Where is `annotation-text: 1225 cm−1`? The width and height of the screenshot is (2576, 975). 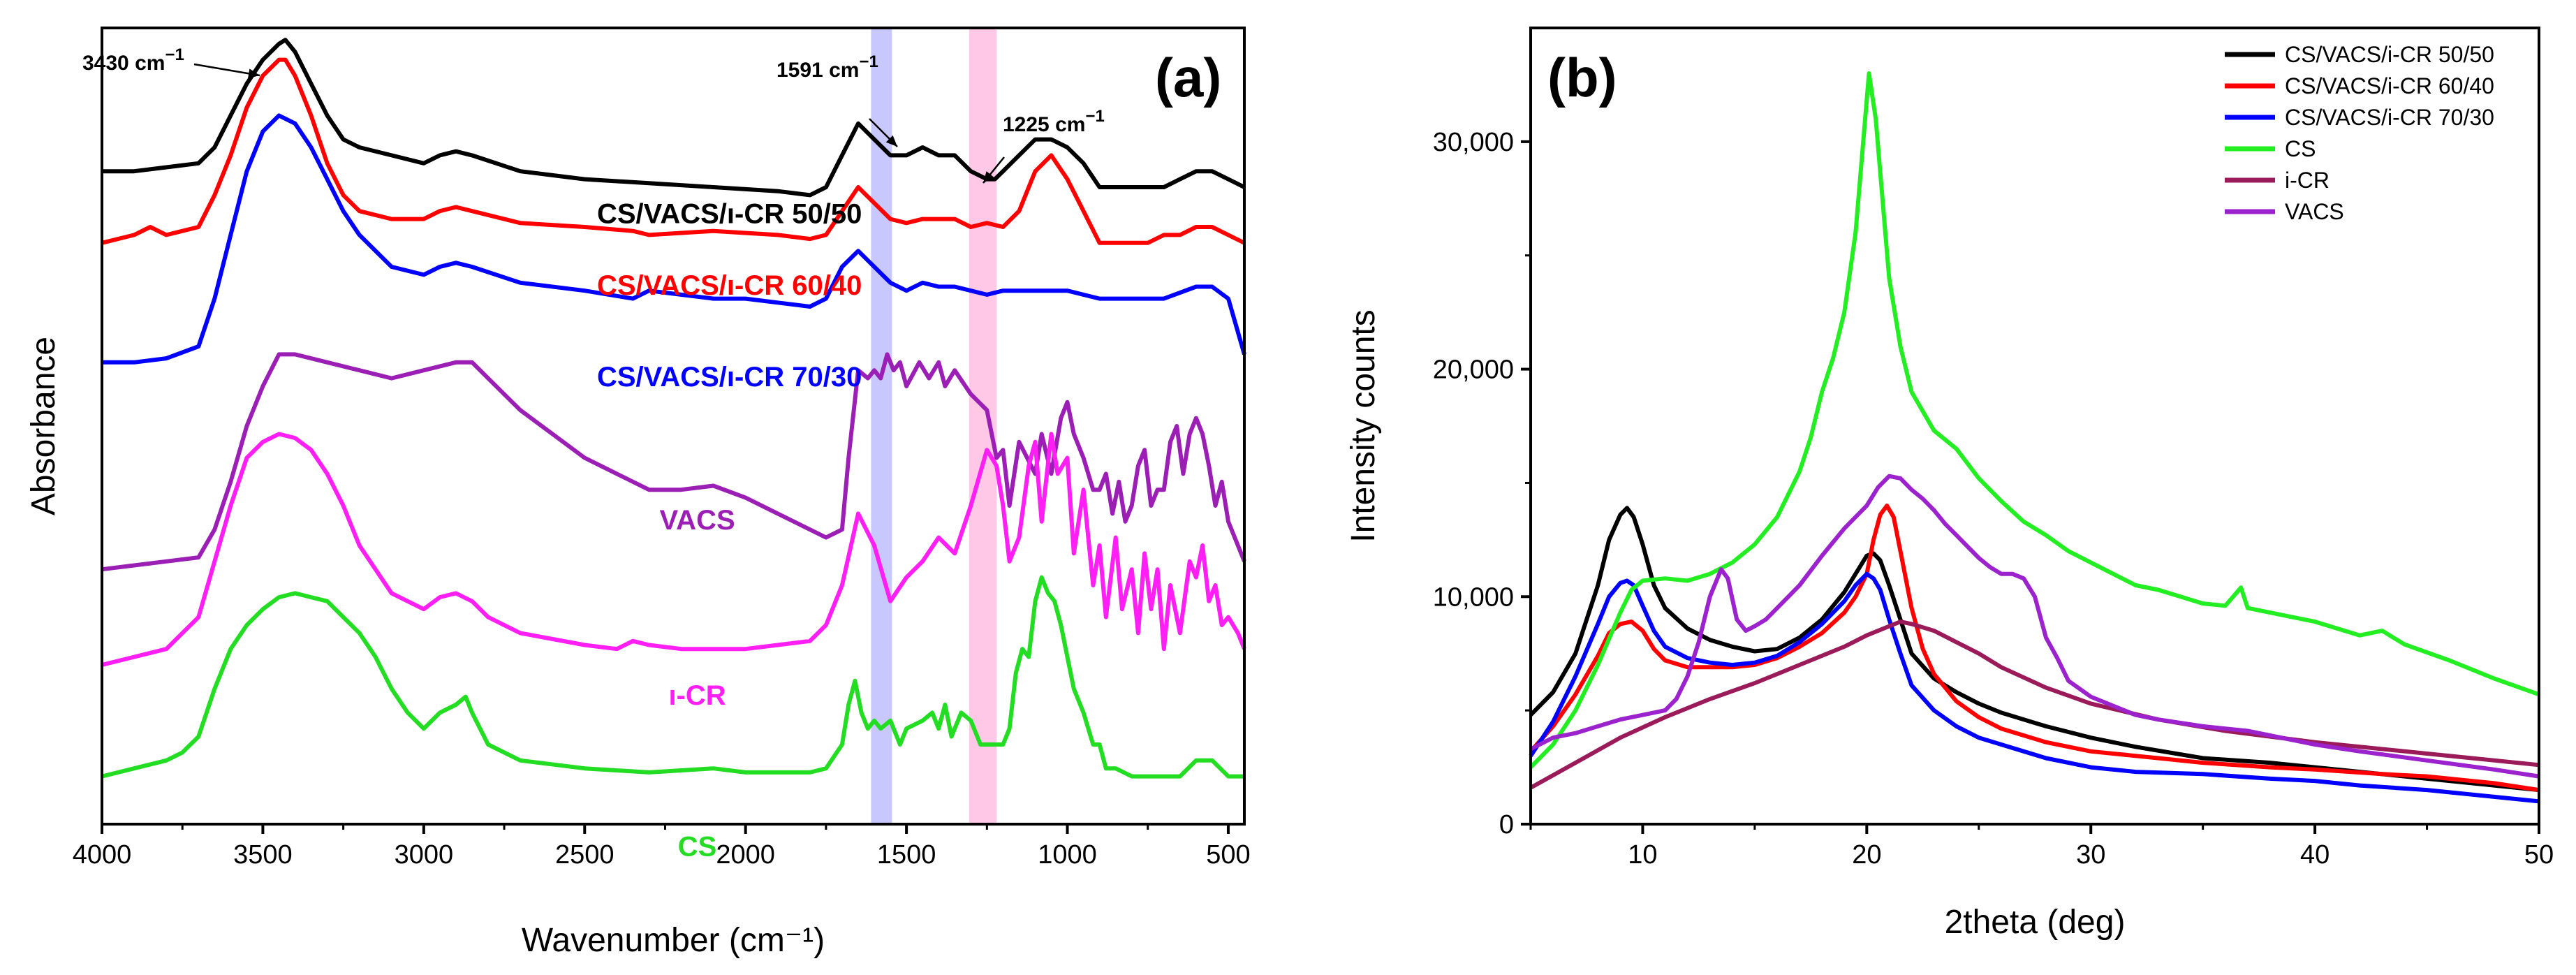
annotation-text: 1225 cm−1 is located at coordinates (1054, 121).